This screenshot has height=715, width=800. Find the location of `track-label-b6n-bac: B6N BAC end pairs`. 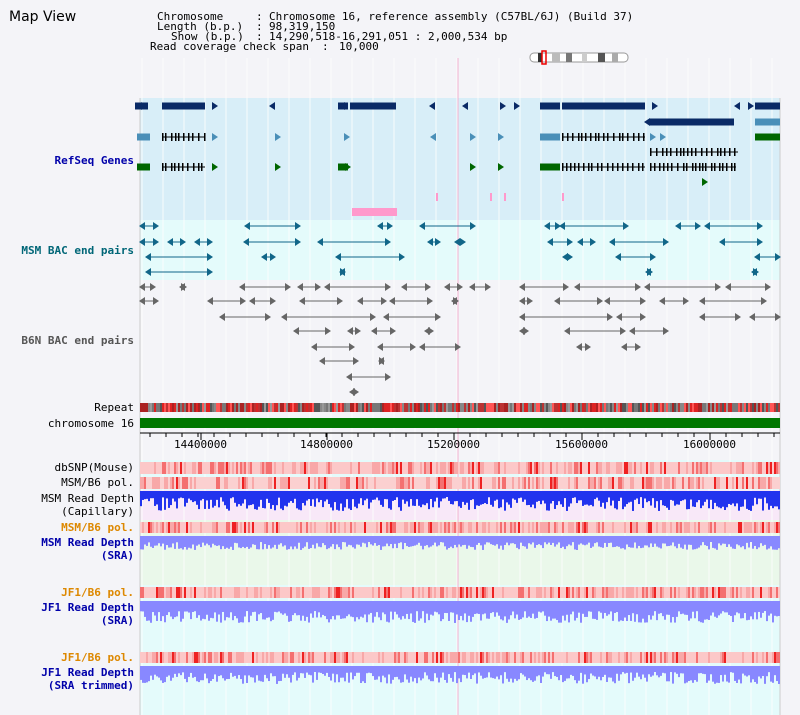

track-label-b6n-bac: B6N BAC end pairs is located at coordinates (77, 340).